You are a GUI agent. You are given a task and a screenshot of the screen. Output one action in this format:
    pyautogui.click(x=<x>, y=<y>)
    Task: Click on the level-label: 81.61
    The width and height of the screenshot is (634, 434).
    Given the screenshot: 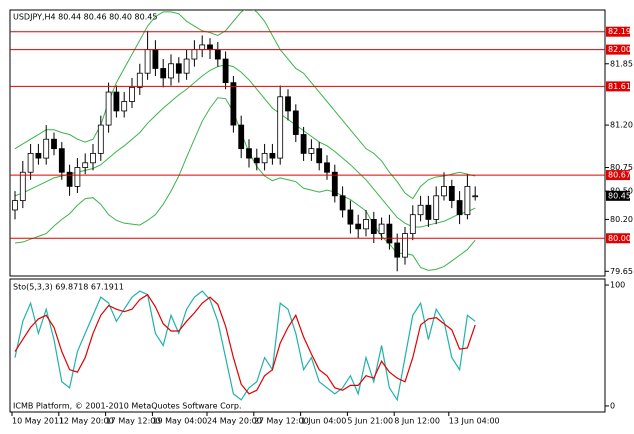 What is the action you would take?
    pyautogui.click(x=619, y=86)
    